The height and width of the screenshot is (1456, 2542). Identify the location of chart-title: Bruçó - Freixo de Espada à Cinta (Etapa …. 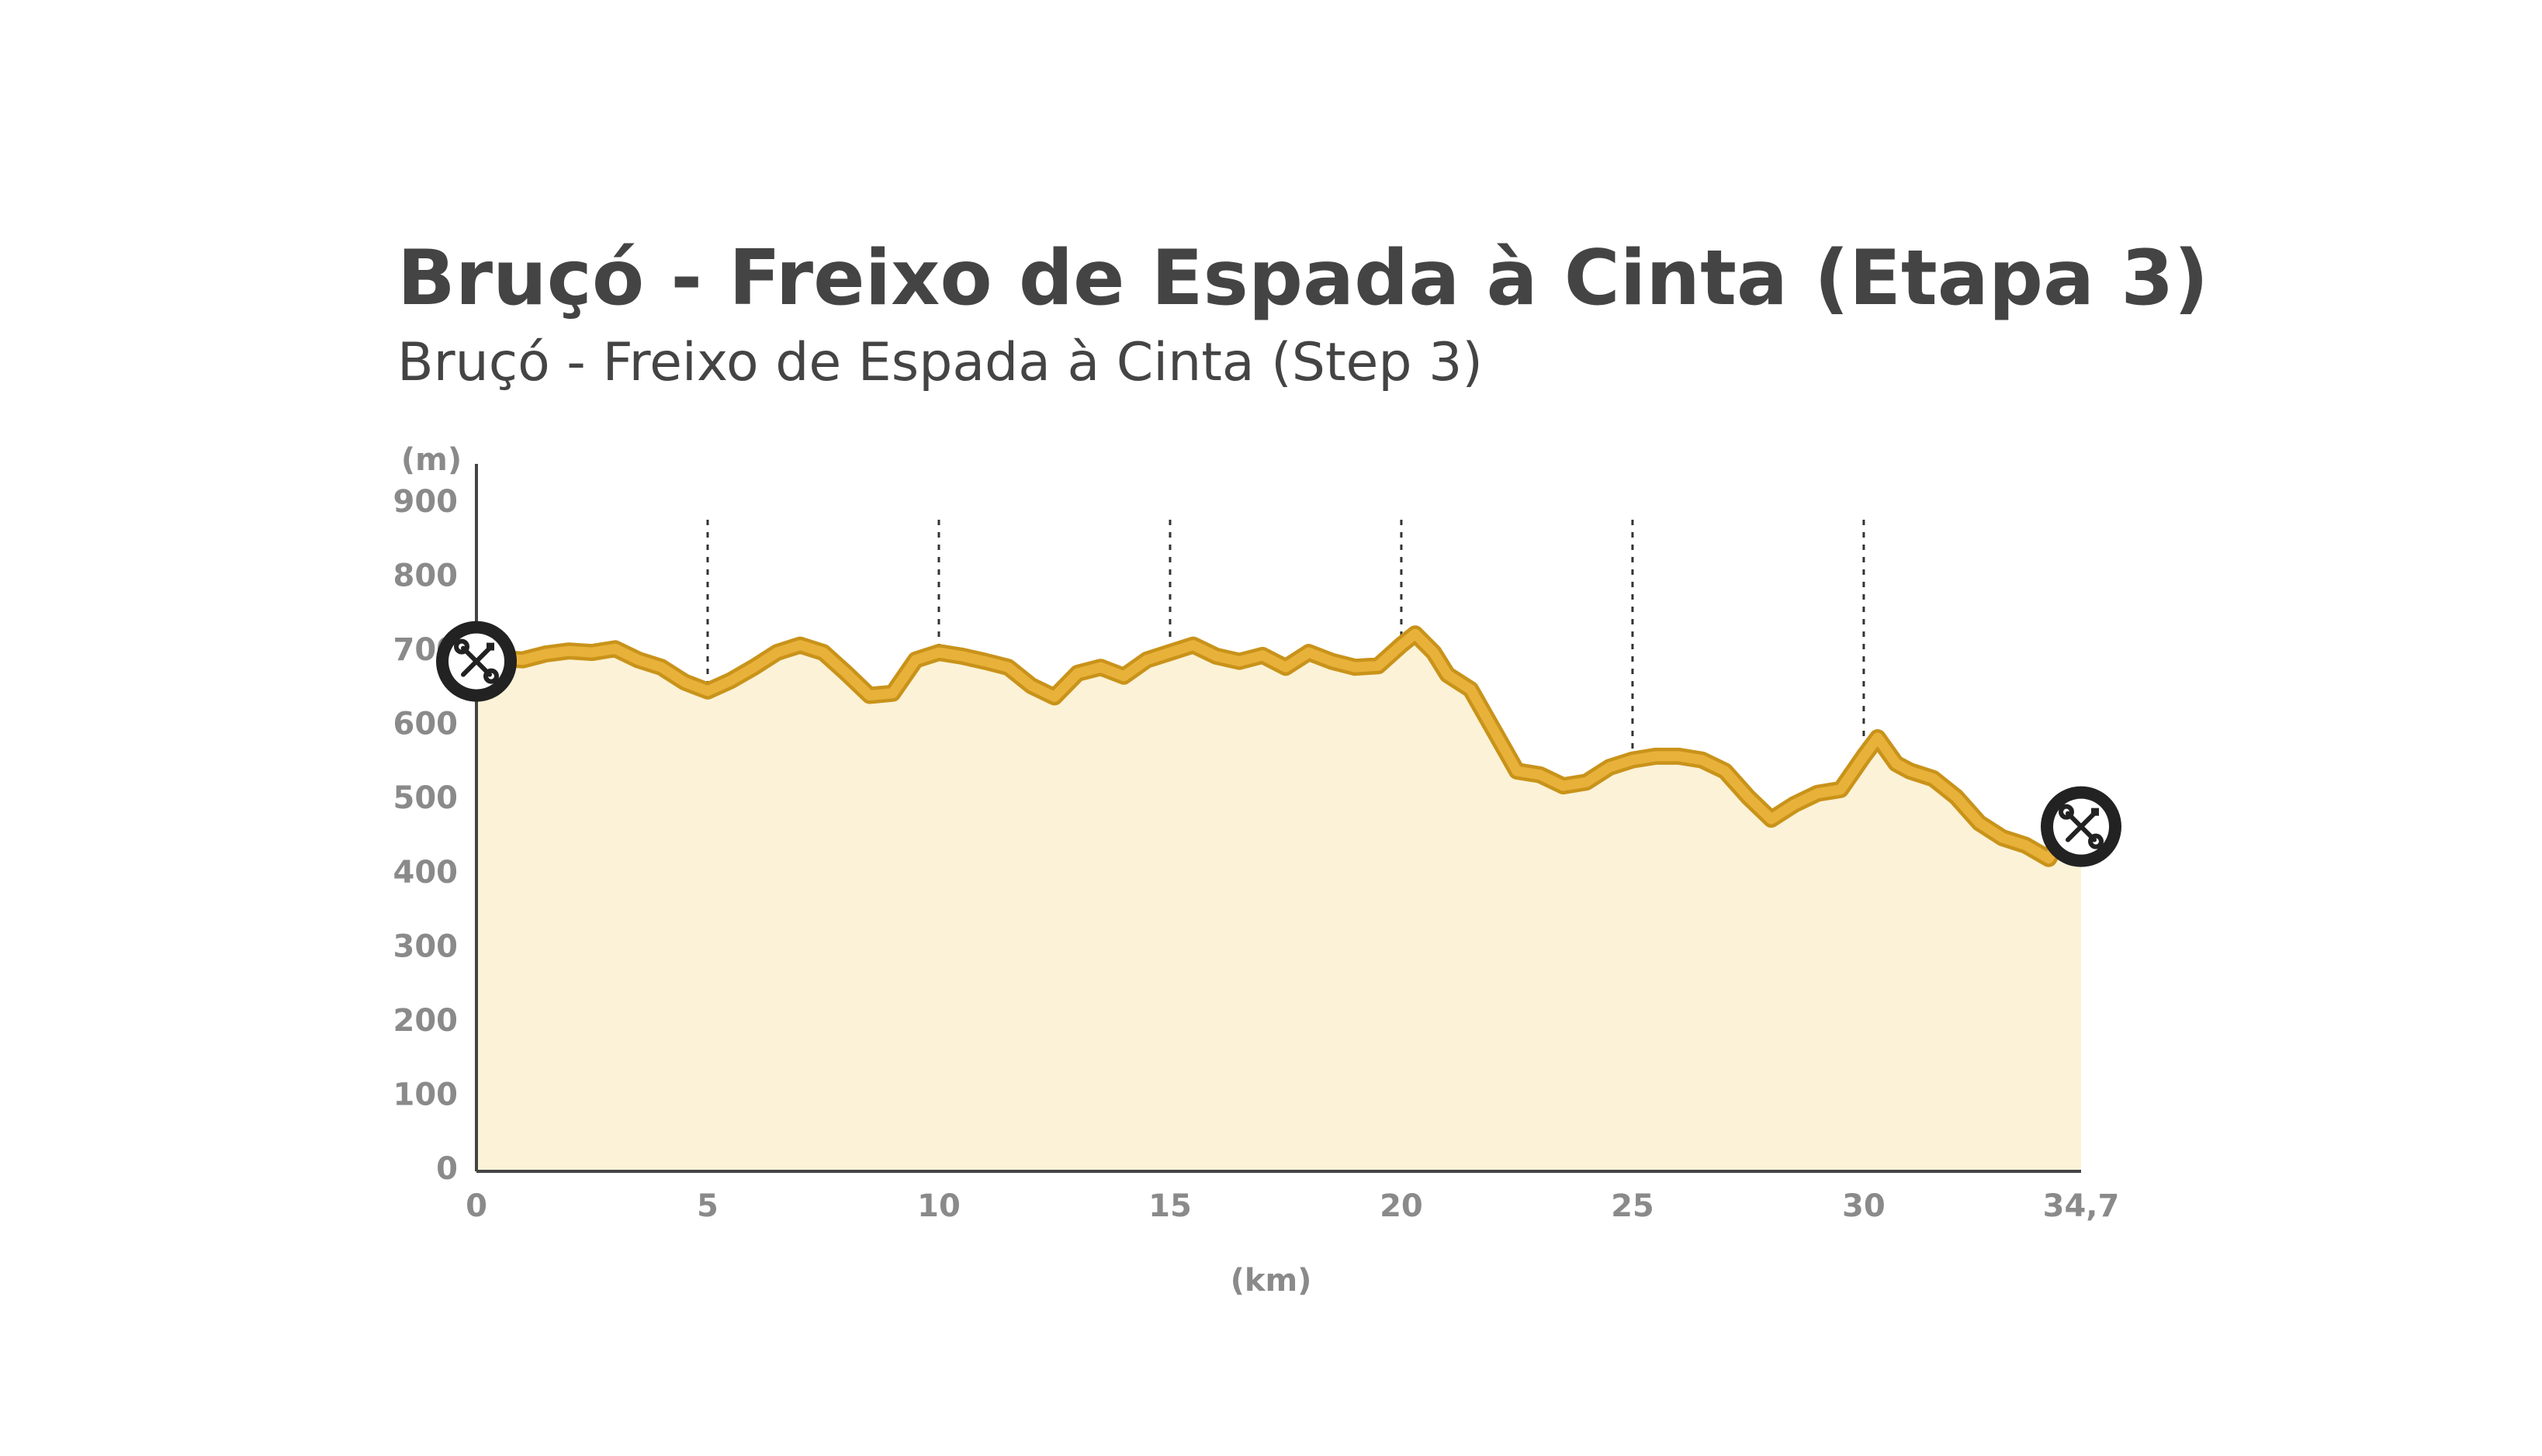
(1303, 278).